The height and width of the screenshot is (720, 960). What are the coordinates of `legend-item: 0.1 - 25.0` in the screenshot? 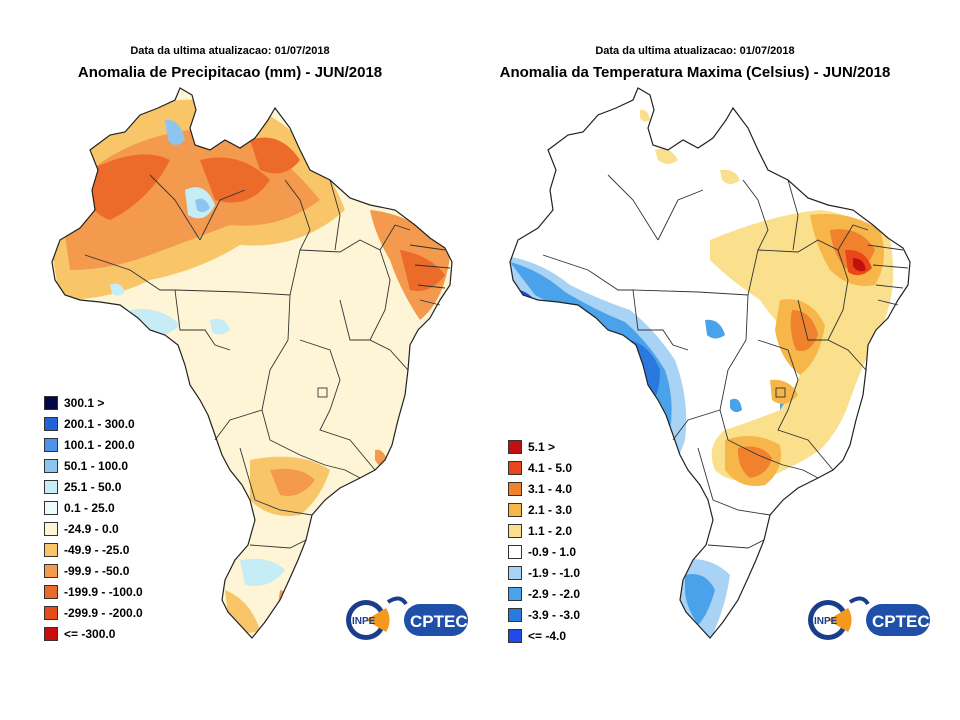 It's located at (93, 507).